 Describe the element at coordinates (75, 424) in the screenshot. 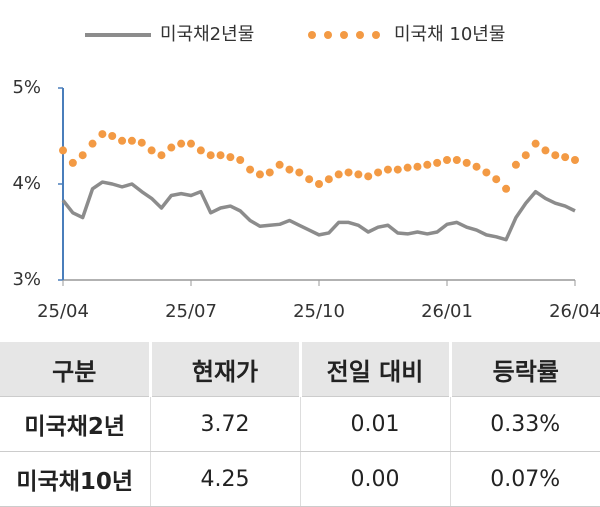

I see `table-cell: 미국채2년` at that location.